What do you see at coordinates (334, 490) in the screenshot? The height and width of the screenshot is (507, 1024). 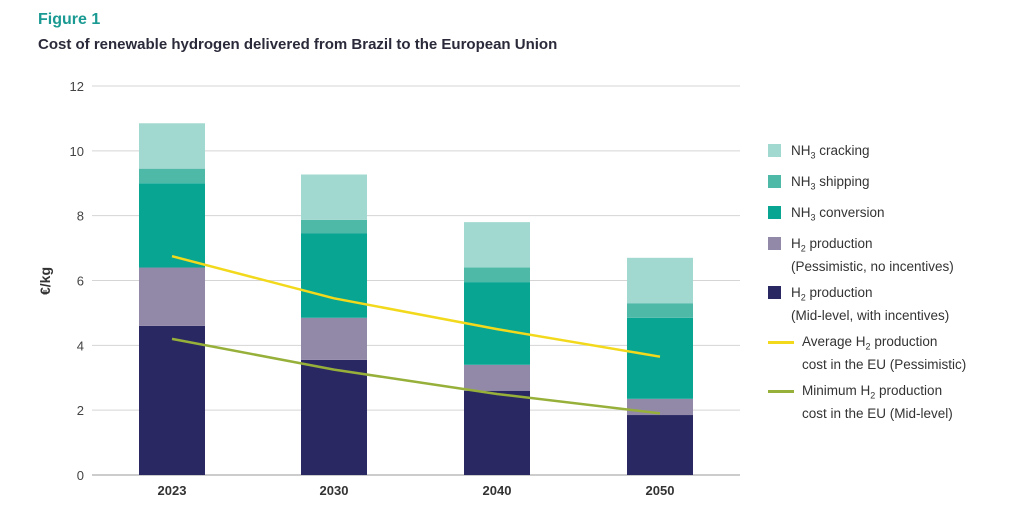 I see `x-tick-2030: 2030` at bounding box center [334, 490].